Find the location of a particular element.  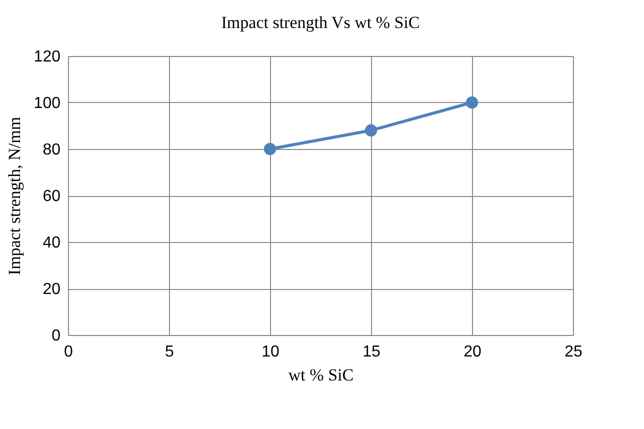

y-axis-title: Impact strength, N/mm is located at coordinates (14, 196).